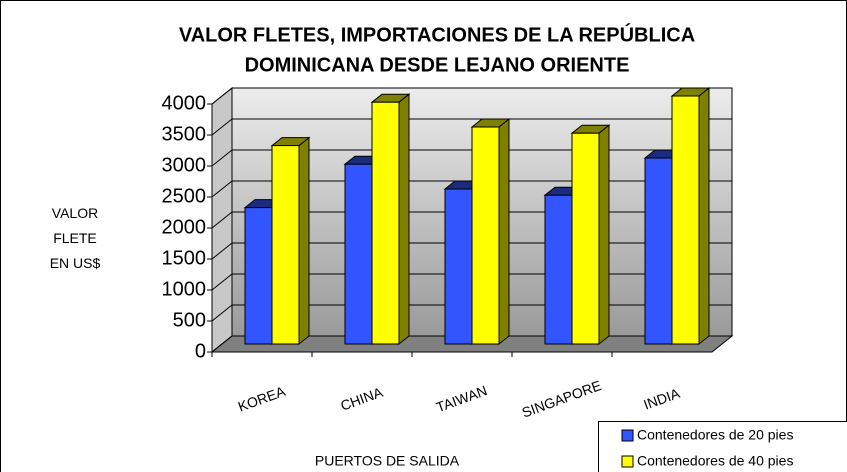 The height and width of the screenshot is (472, 847). I want to click on y-tick-label: 1500, so click(184, 258).